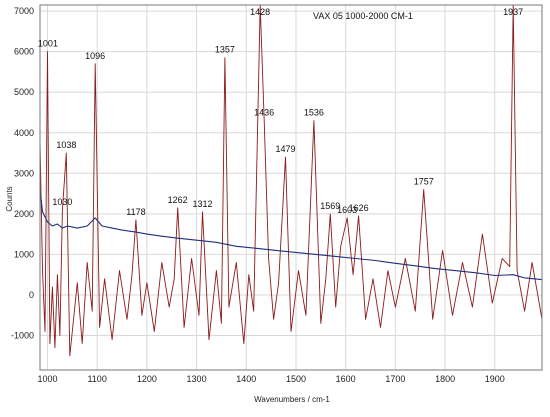 The width and height of the screenshot is (550, 417). I want to click on peak-label: 1428, so click(260, 12).